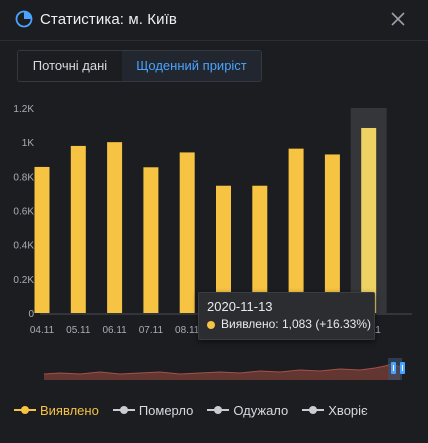 The height and width of the screenshot is (443, 428). What do you see at coordinates (108, 19) in the screenshot?
I see `window-title: Статистика: м. Київ` at bounding box center [108, 19].